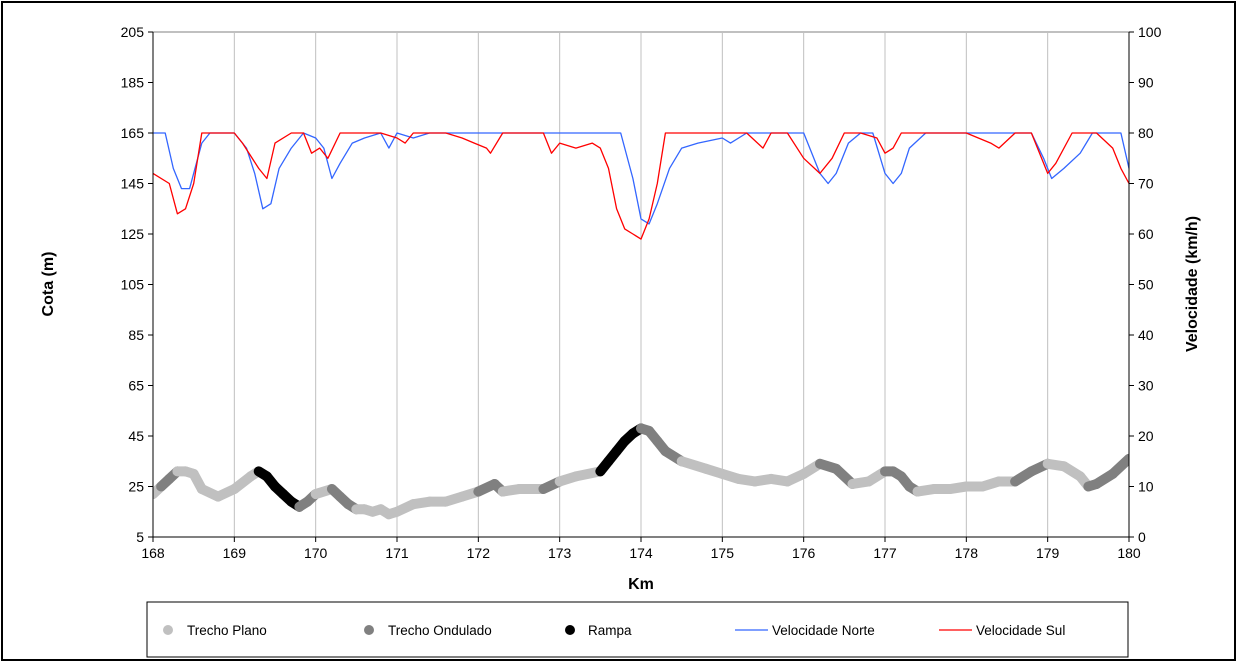 The image size is (1239, 663). I want to click on y-right-tick-label: 60, so click(1146, 234).